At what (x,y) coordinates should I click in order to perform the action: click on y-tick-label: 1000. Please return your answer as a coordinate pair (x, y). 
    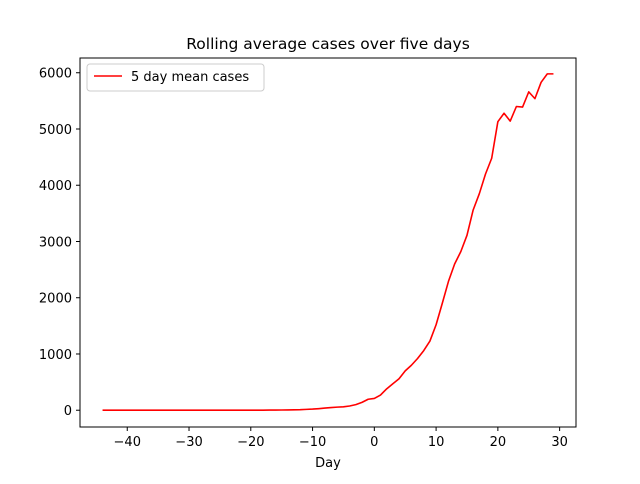
    Looking at the image, I should click on (55, 355).